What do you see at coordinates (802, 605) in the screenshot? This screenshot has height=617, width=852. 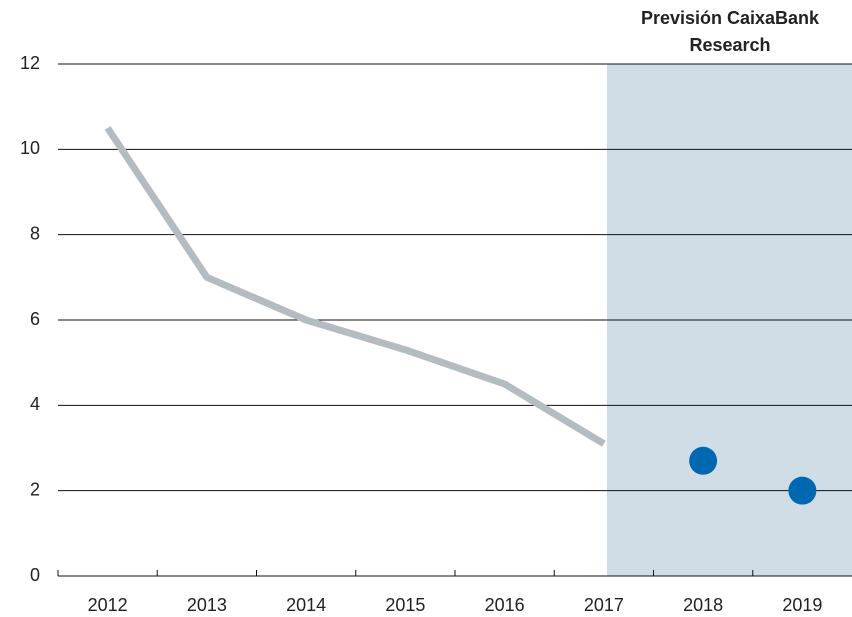 I see `x-tick-label: 2019` at bounding box center [802, 605].